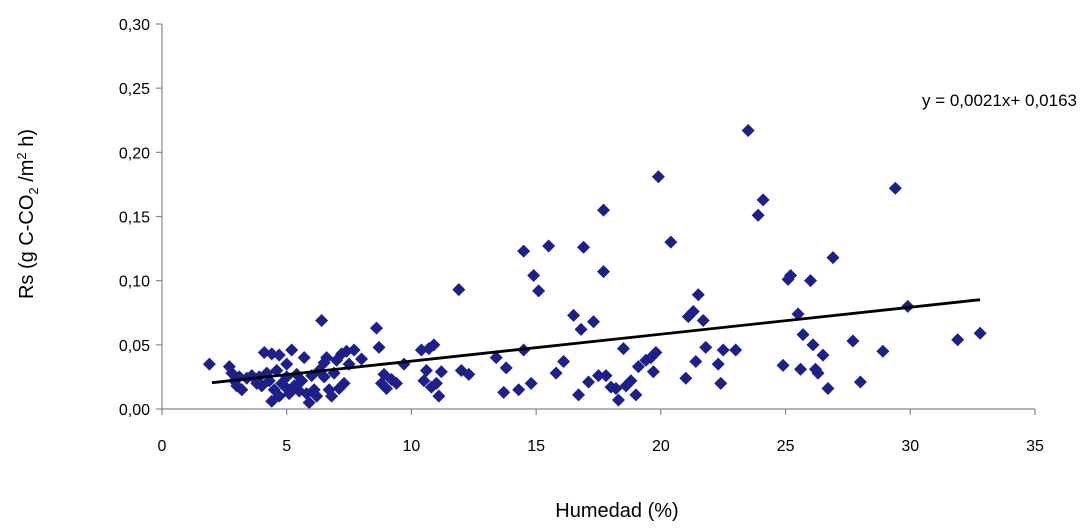  I want to click on x-tick-label: 20, so click(661, 446).